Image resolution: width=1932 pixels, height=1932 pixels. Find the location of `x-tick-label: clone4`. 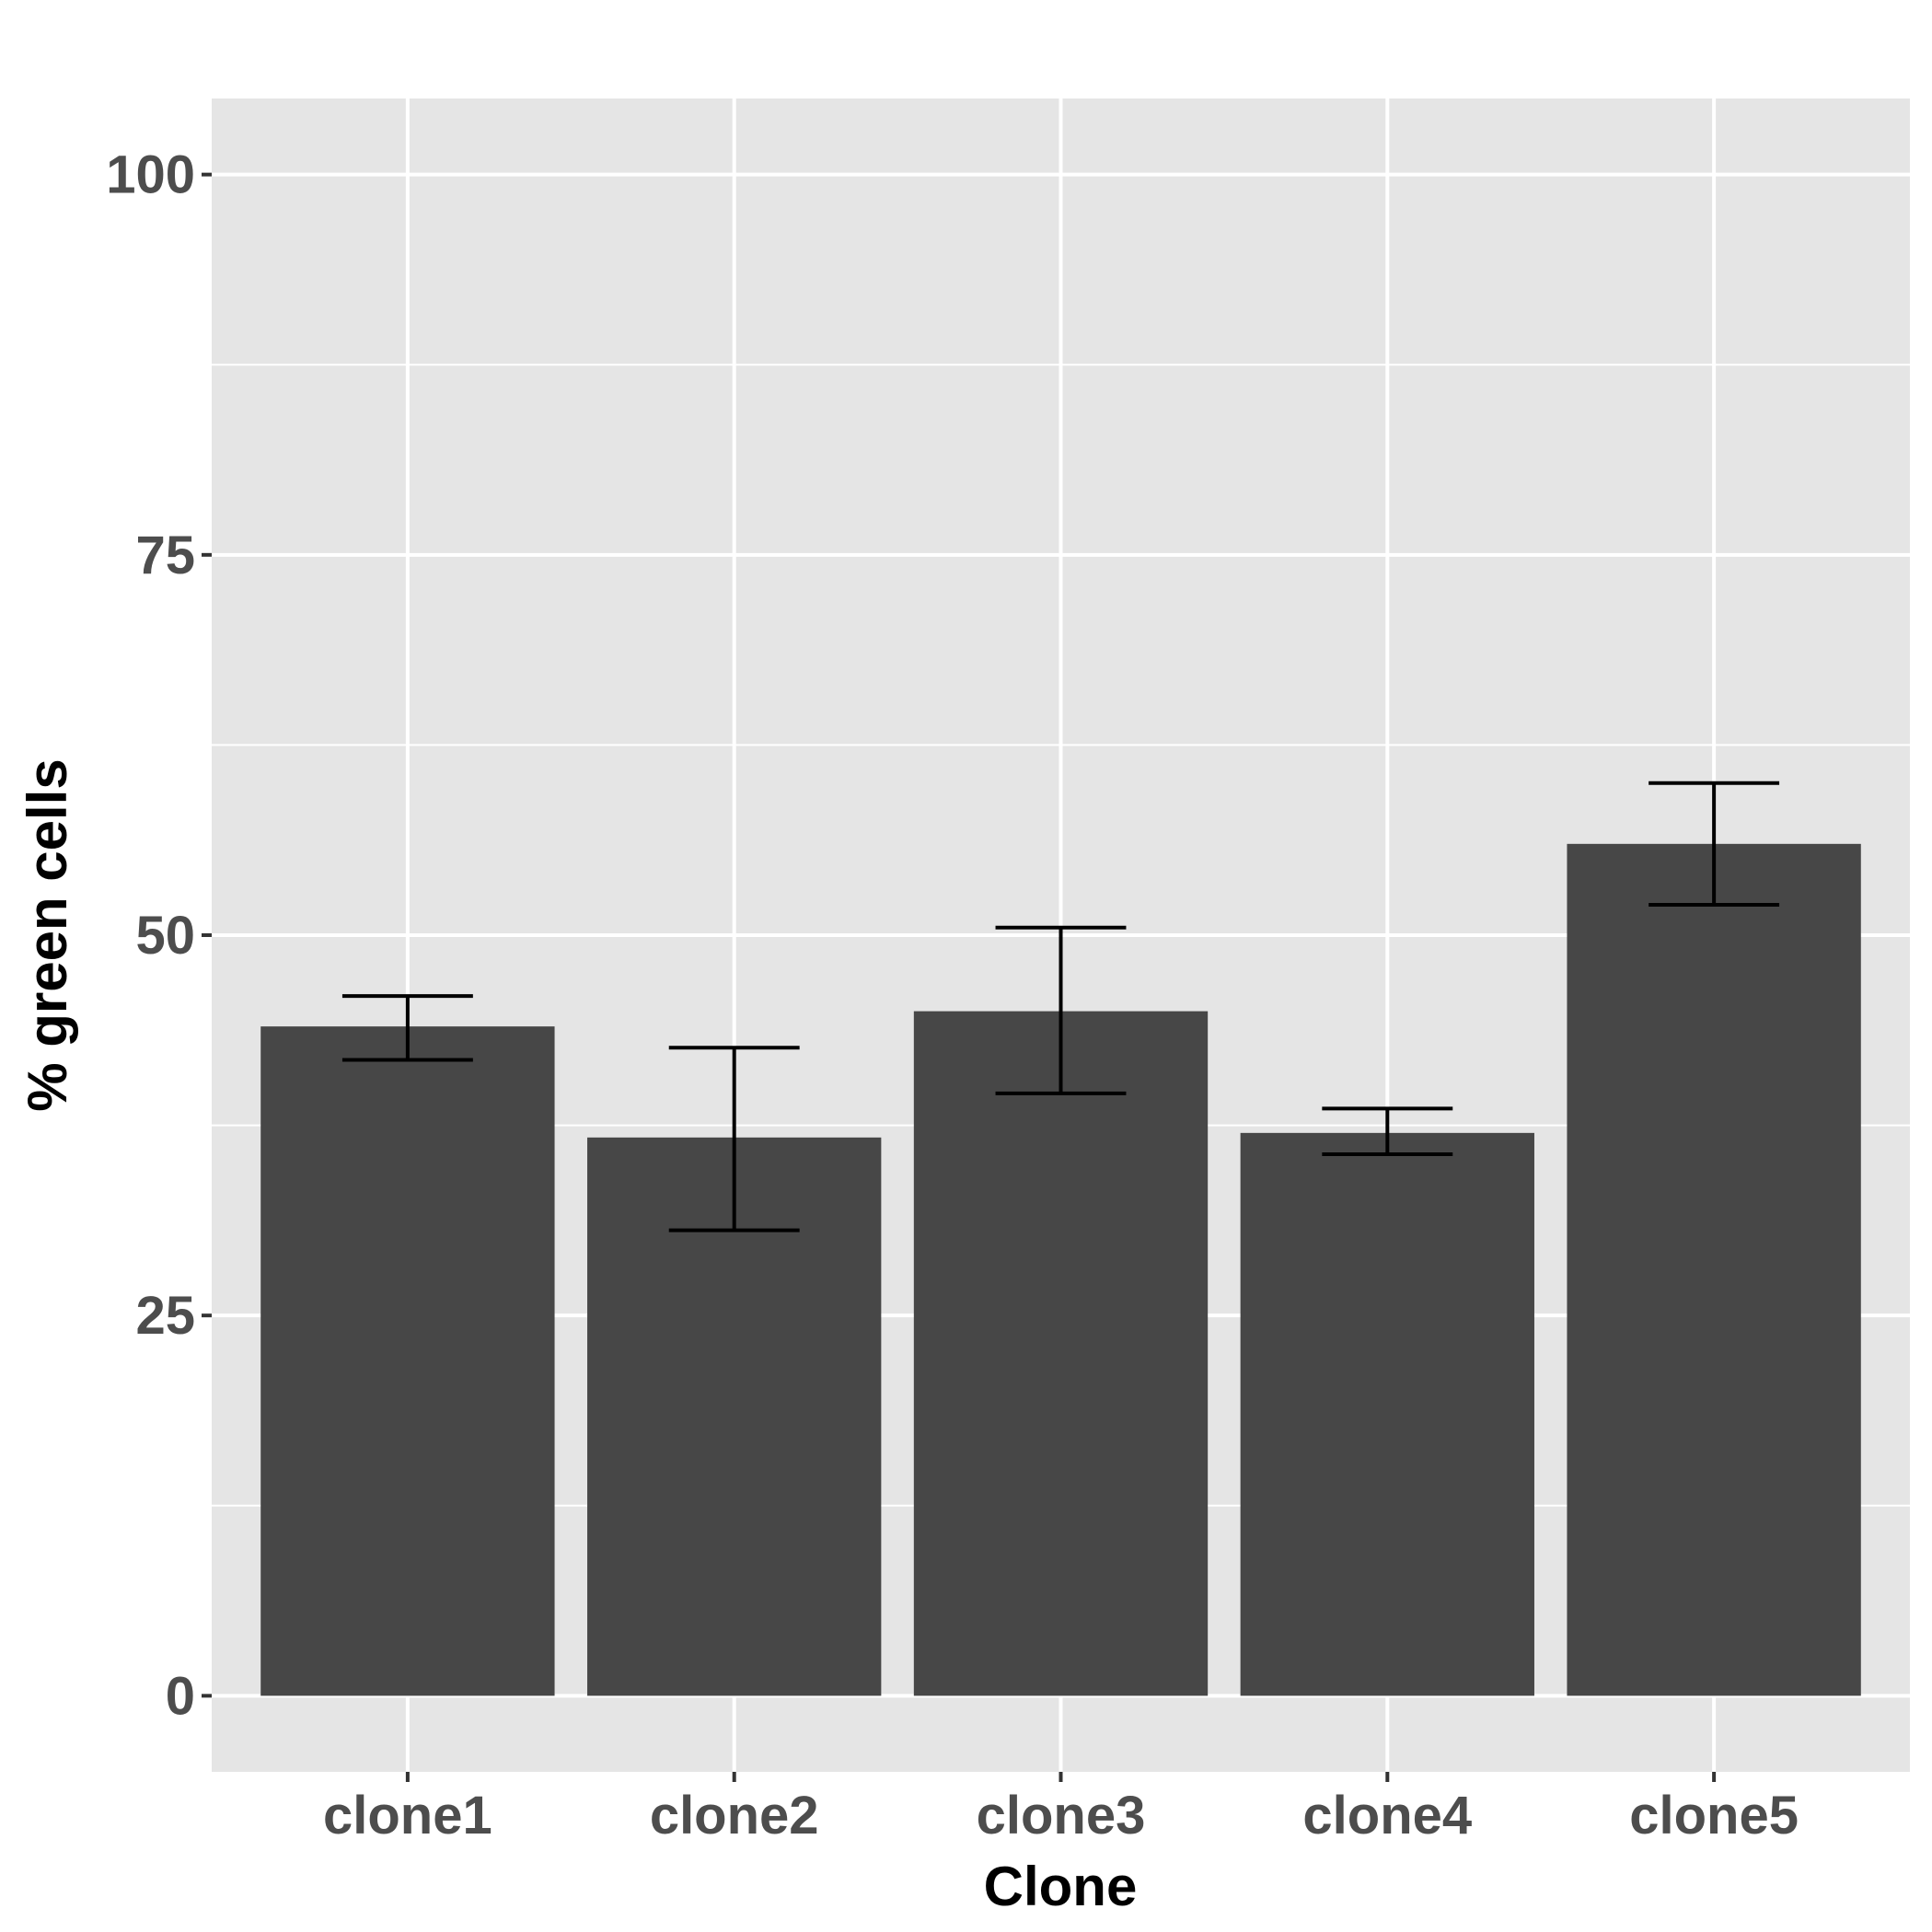

x-tick-label: clone4 is located at coordinates (1387, 1816).